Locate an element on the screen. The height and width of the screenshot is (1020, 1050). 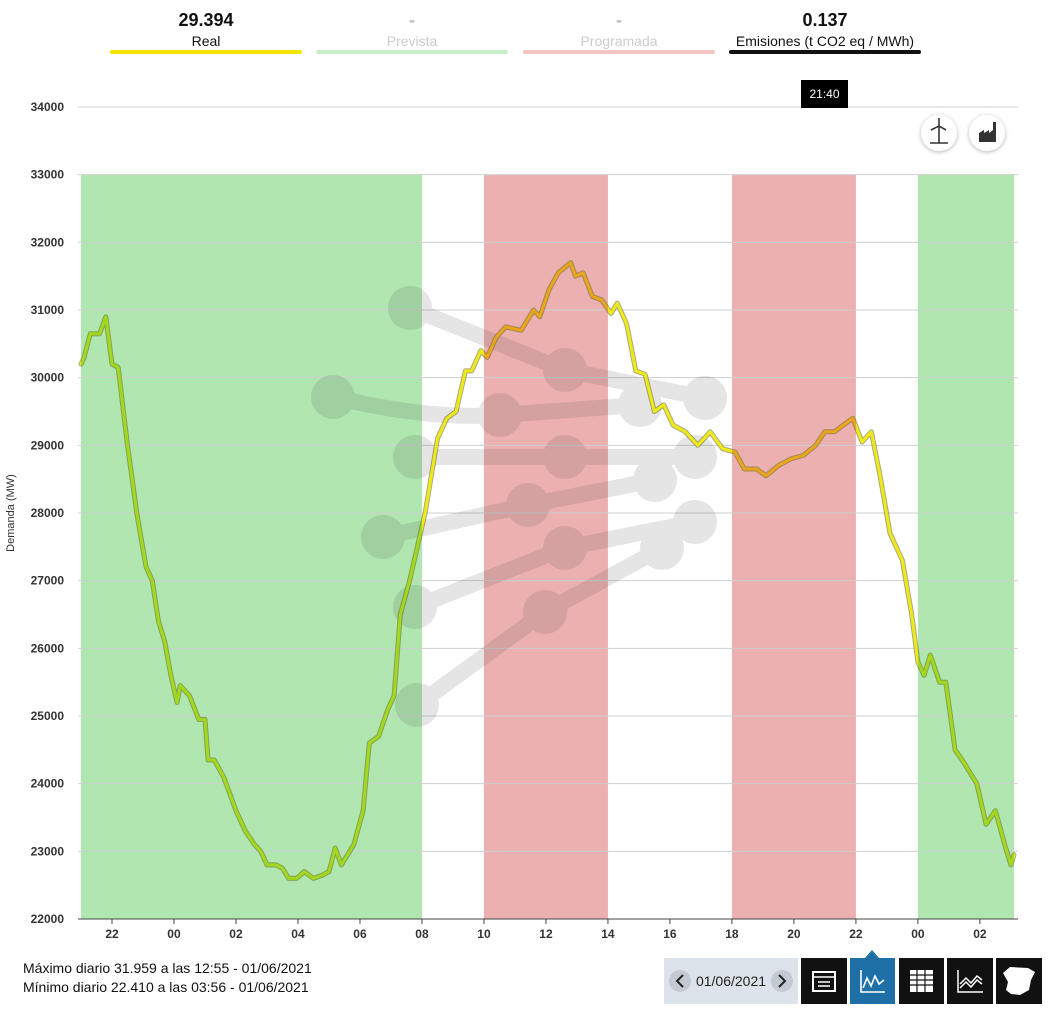
next-day is located at coordinates (782, 981).